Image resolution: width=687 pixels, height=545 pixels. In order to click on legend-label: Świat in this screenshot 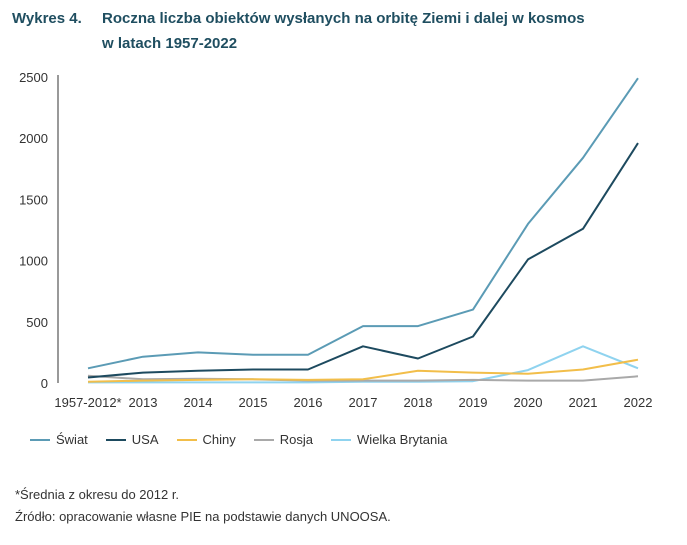, I will do `click(72, 439)`.